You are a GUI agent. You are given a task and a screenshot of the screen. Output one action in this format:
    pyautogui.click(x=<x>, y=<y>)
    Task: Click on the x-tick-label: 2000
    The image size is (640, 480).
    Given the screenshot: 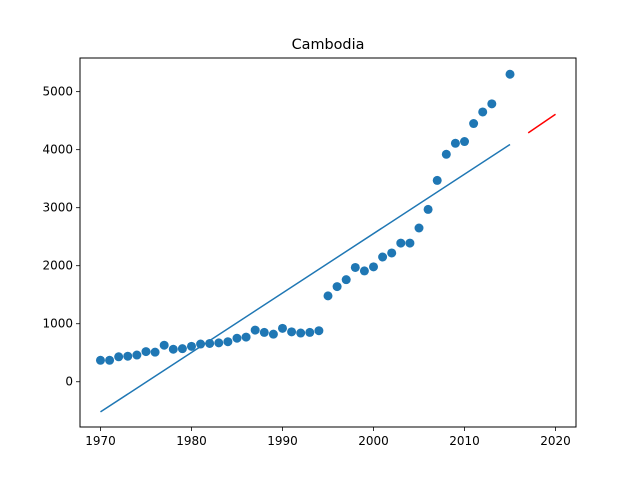 What is the action you would take?
    pyautogui.click(x=373, y=441)
    